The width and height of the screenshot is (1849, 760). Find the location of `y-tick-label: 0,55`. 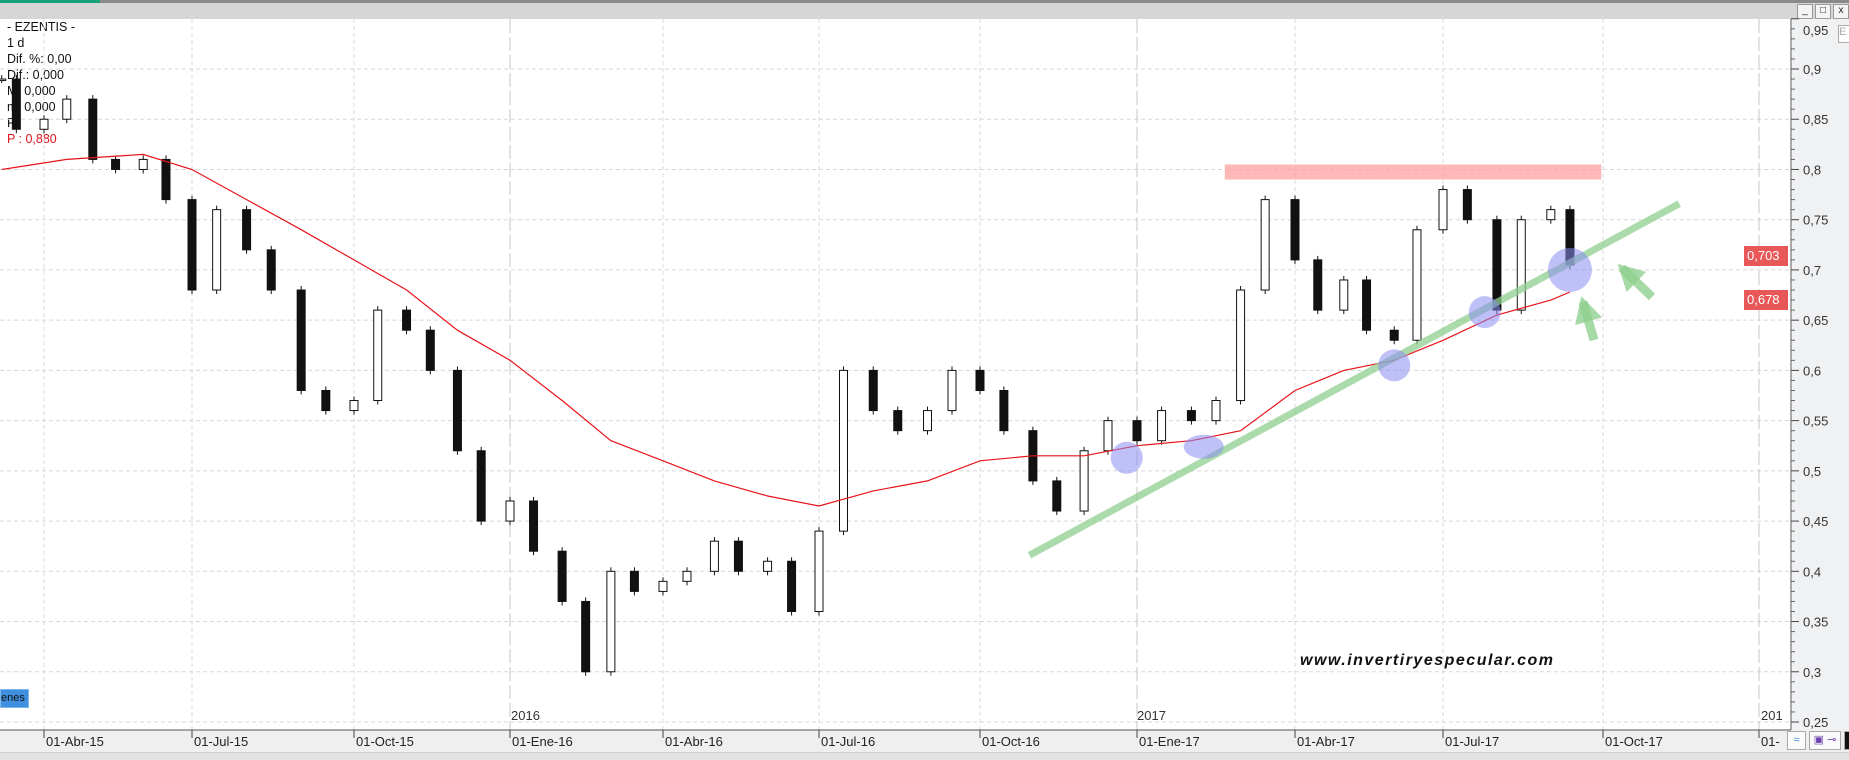

y-tick-label: 0,55 is located at coordinates (1815, 421).